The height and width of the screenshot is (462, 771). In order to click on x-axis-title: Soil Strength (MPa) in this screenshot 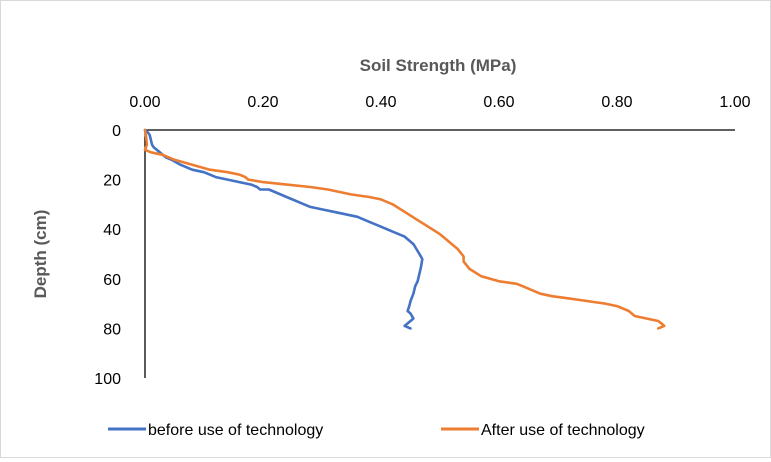, I will do `click(438, 65)`.